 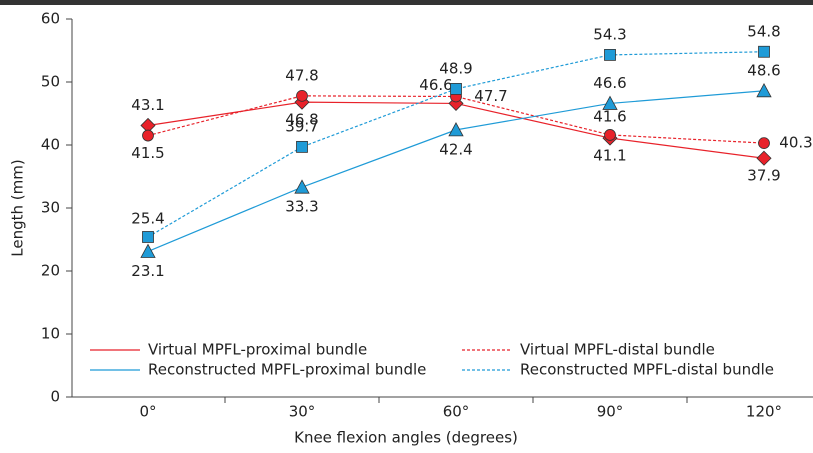 I want to click on x-tick-label: 0°, so click(x=147, y=412).